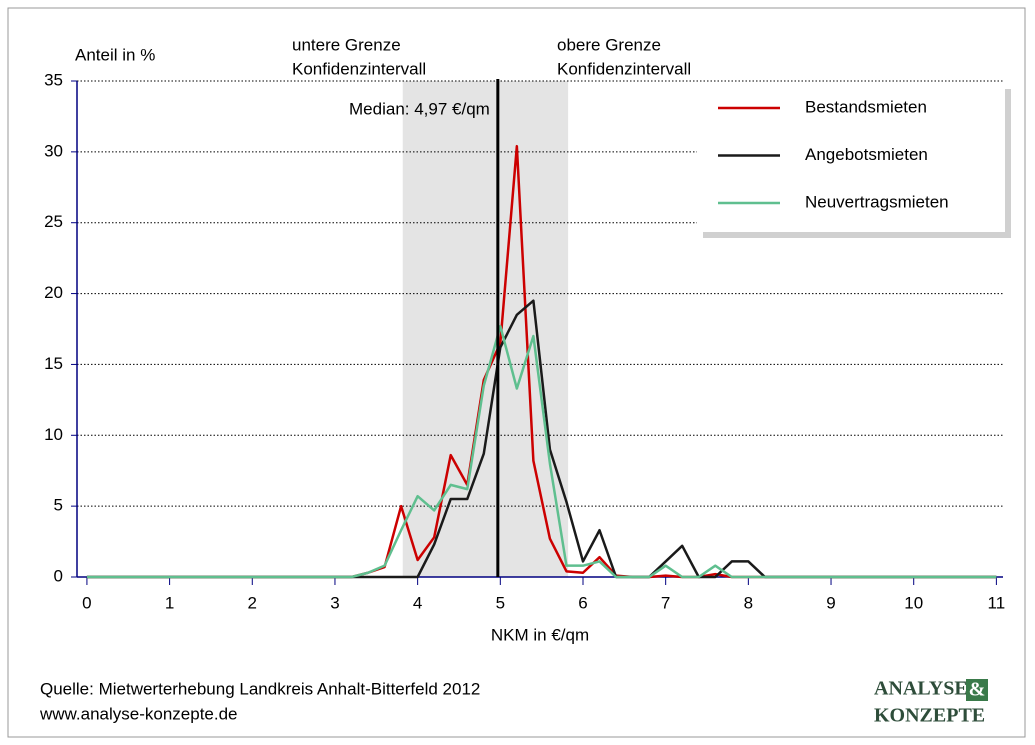 Image resolution: width=1035 pixels, height=745 pixels. Describe the element at coordinates (115, 54) in the screenshot. I see `y-axis-label: Anteil in %` at that location.